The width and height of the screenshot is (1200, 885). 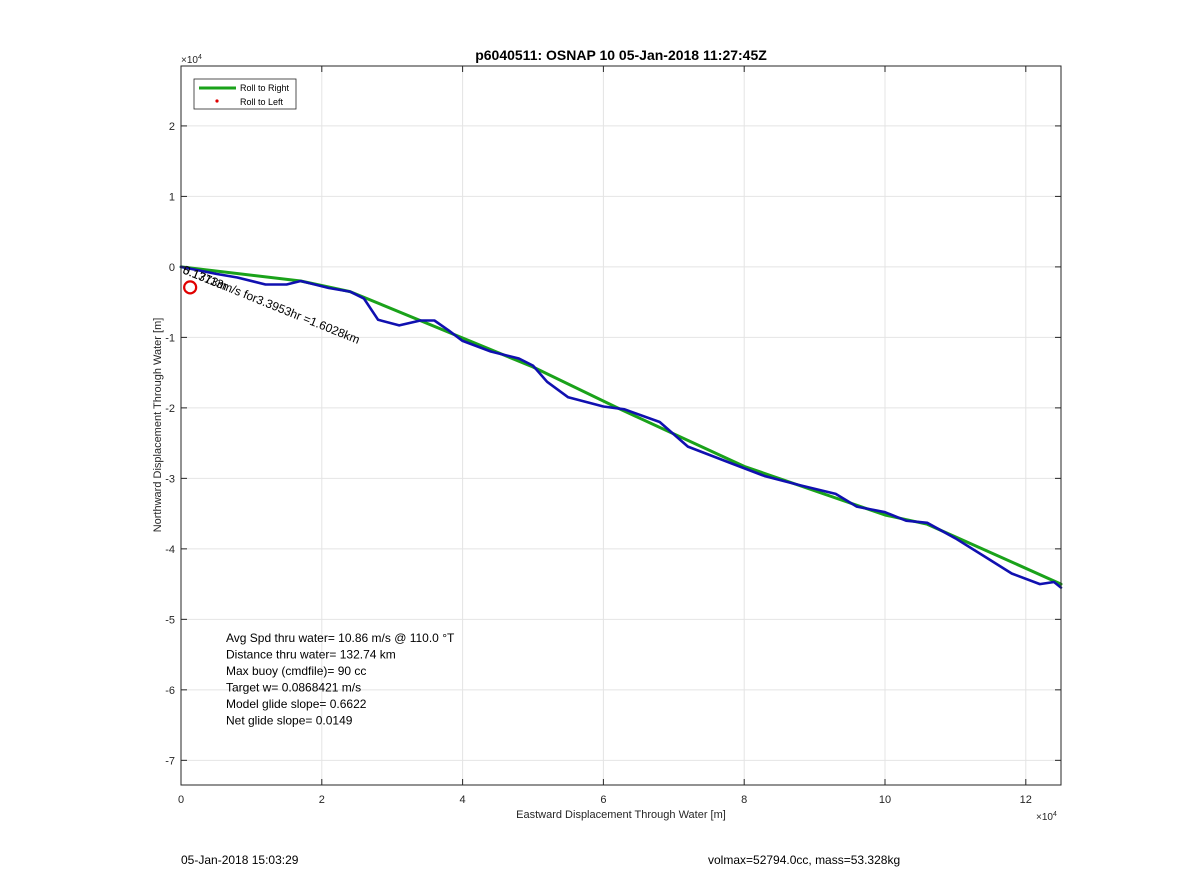 I want to click on stat-line: Net glide slope= 0.0149, so click(x=289, y=721).